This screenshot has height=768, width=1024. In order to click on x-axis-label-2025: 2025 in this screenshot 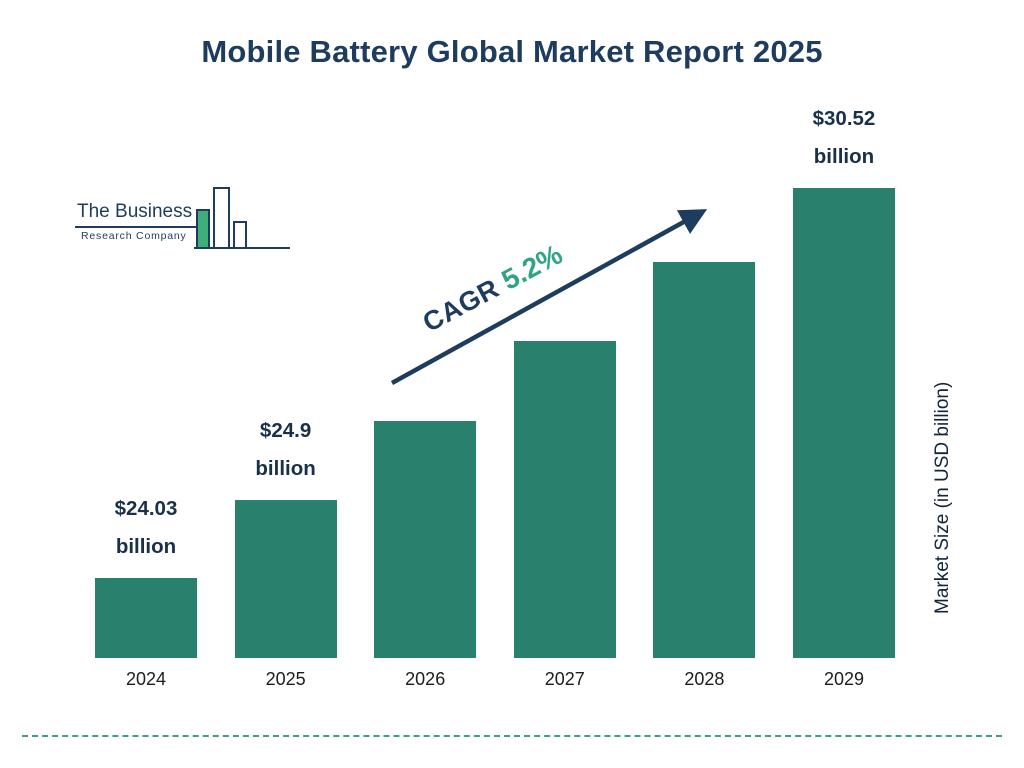, I will do `click(285, 678)`.